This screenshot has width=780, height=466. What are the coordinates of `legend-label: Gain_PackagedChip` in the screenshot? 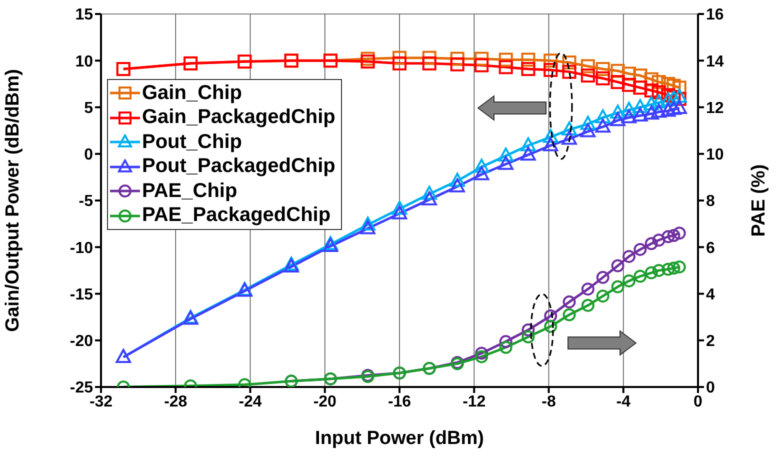 It's located at (239, 118).